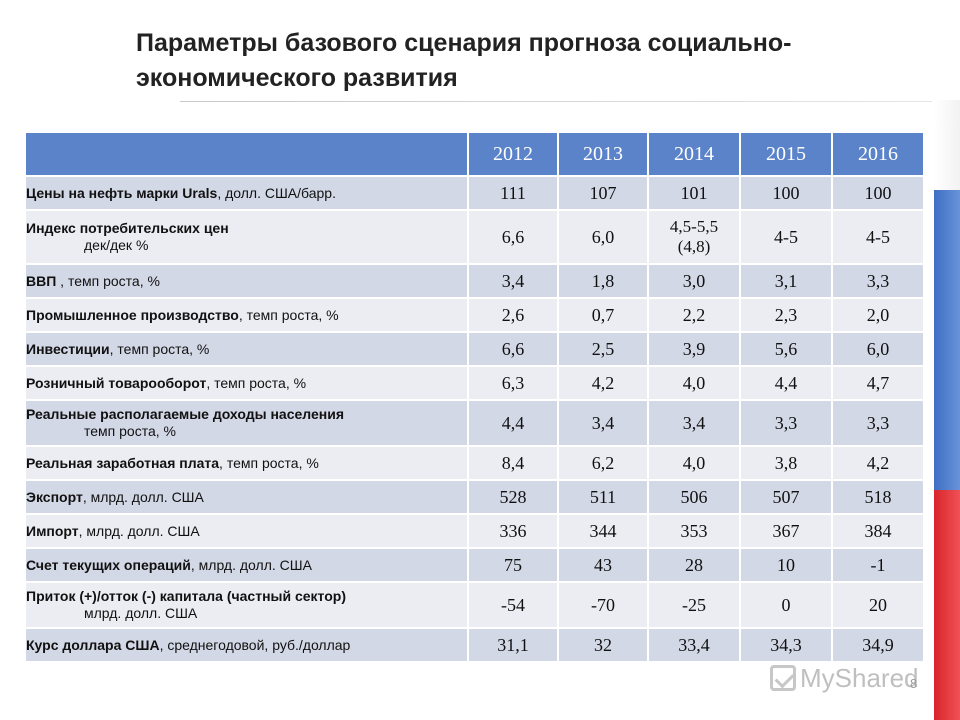  I want to click on row-label: Счет текущих операций, млрд. долл. США, so click(247, 565).